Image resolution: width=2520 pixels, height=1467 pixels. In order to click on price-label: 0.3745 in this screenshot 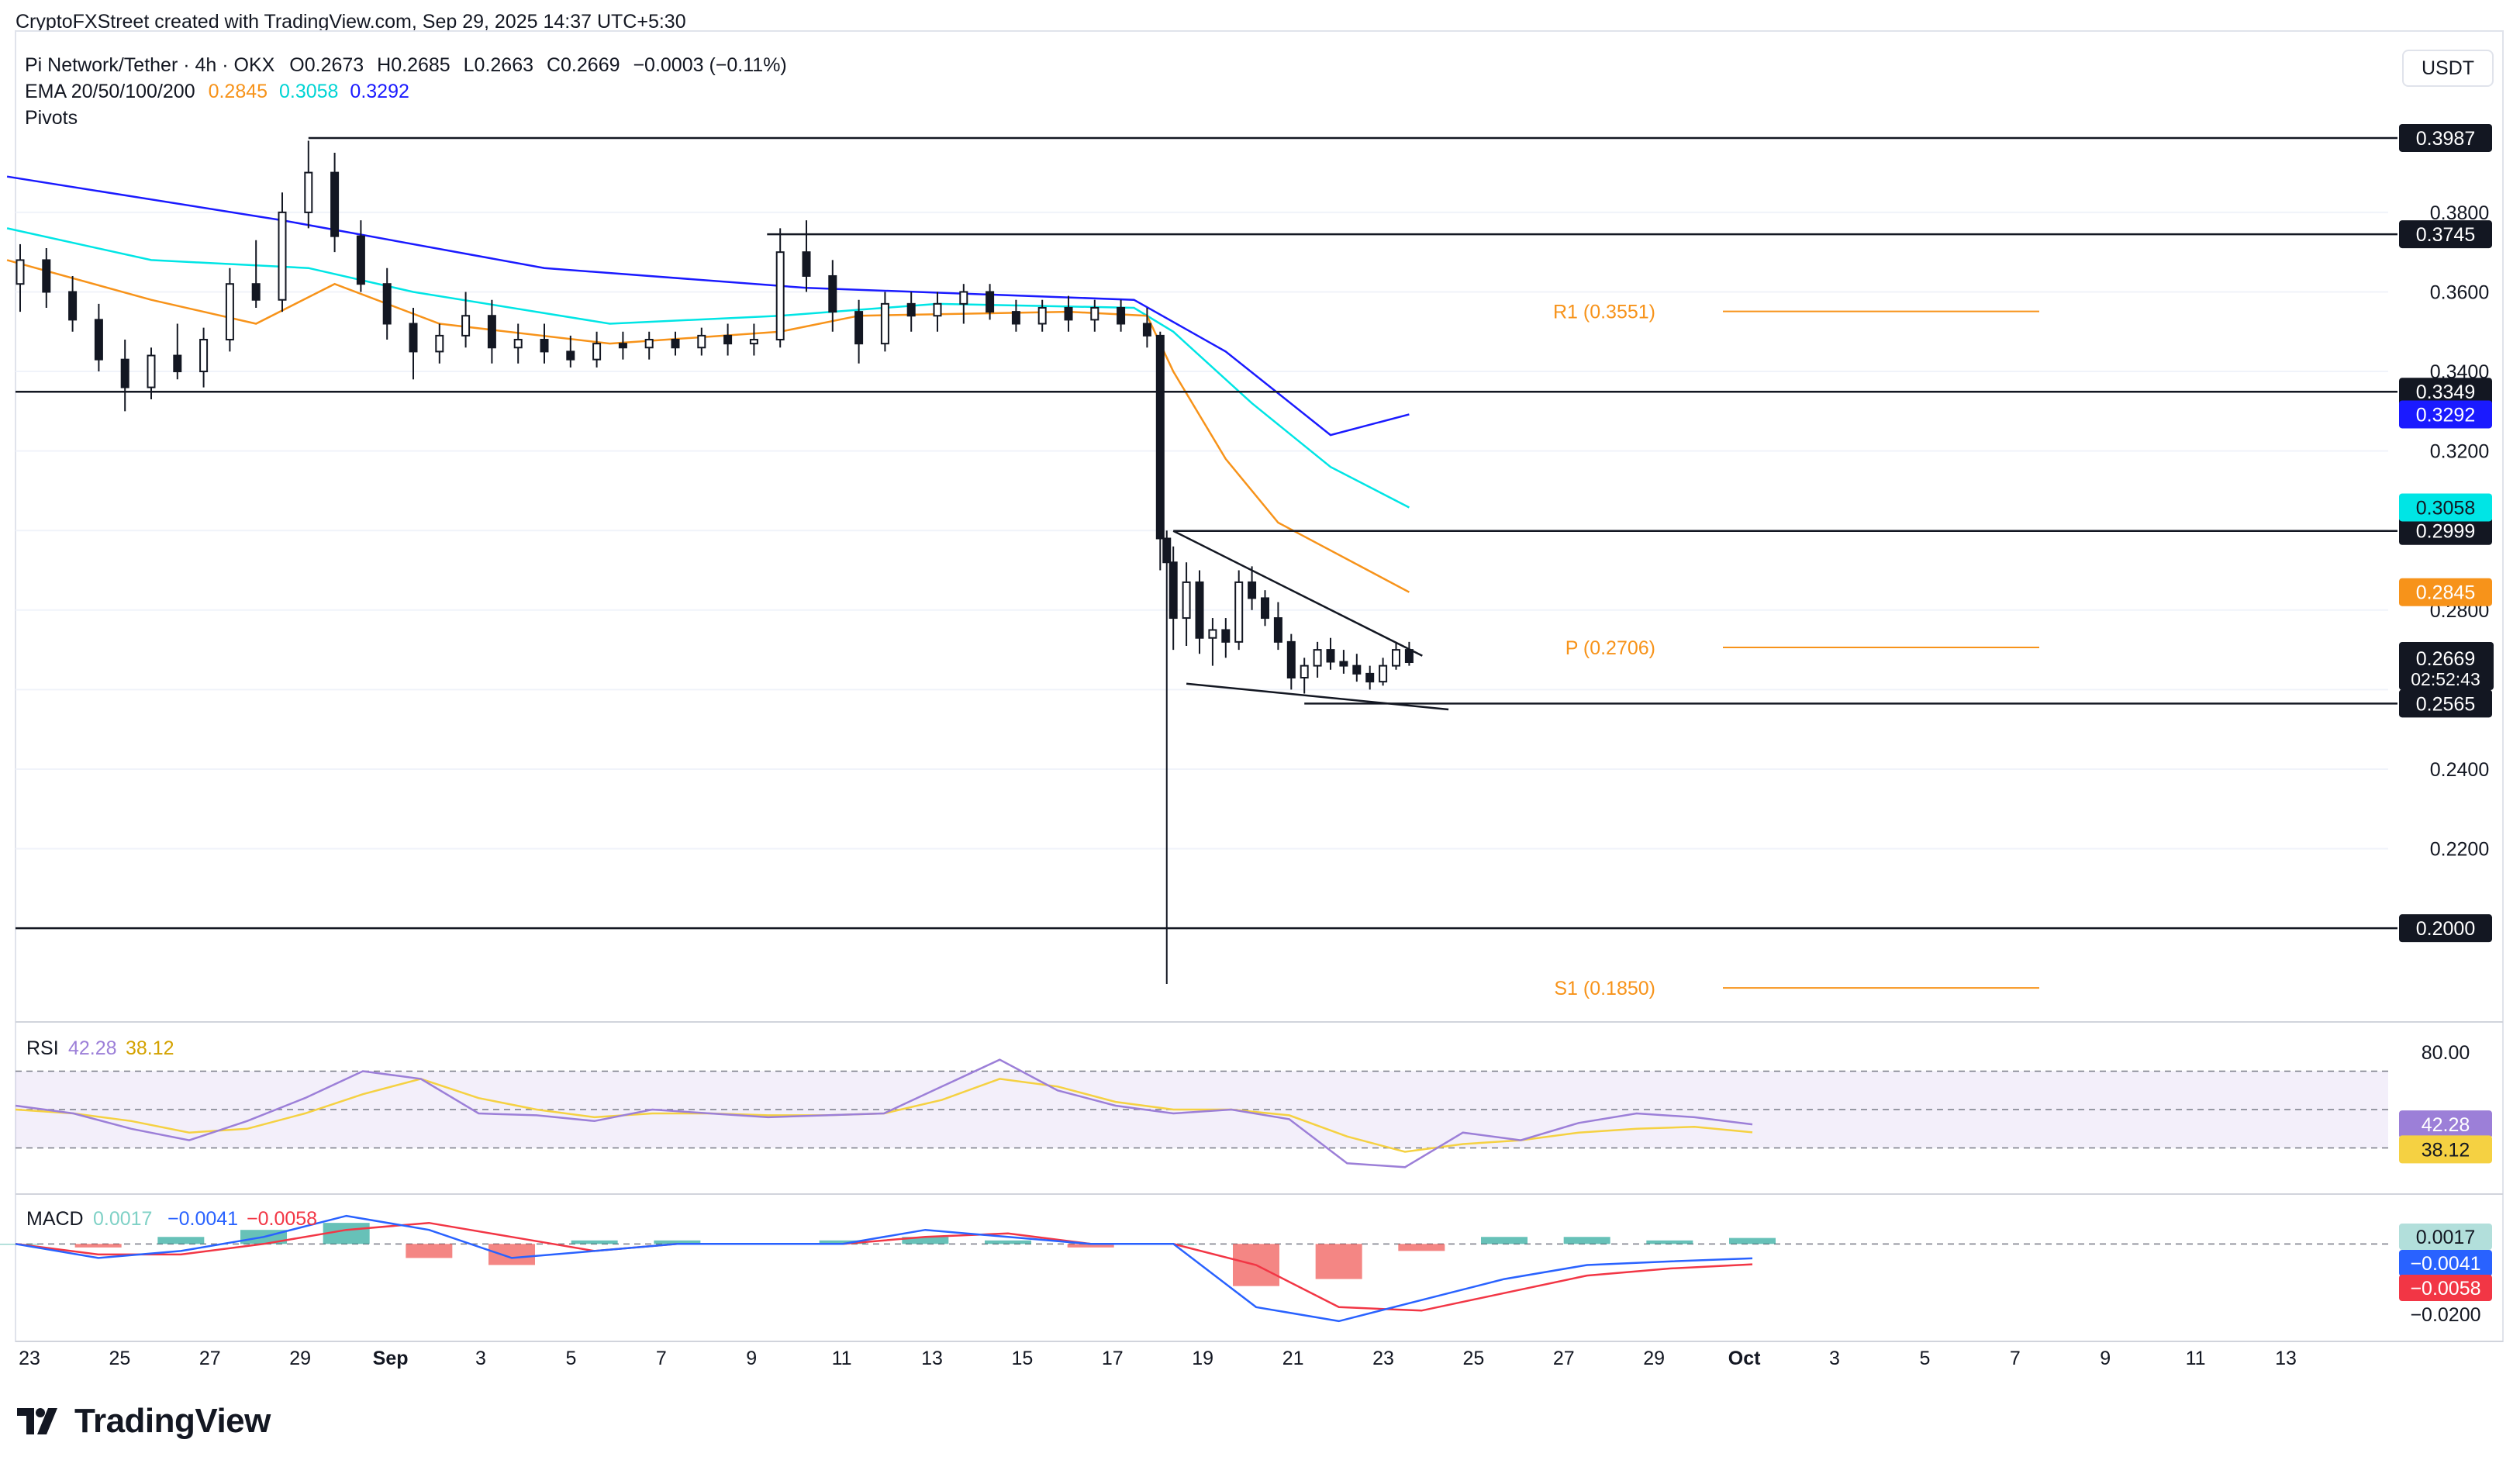, I will do `click(2445, 235)`.